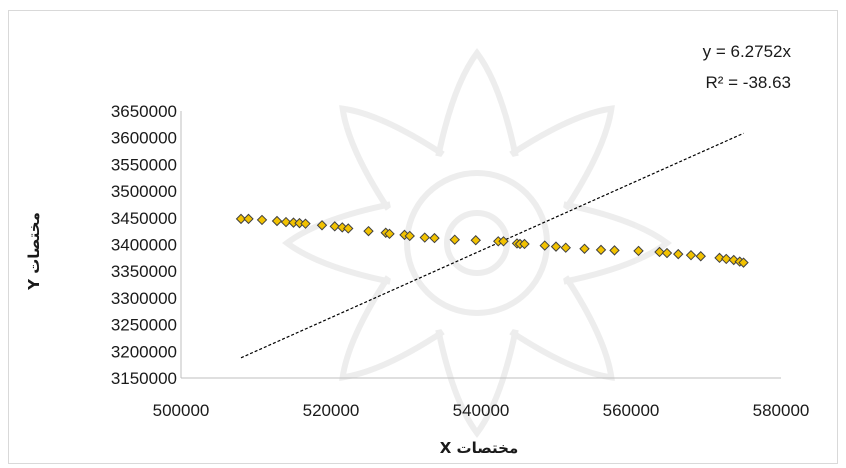 This screenshot has width=846, height=468. I want to click on y-tick-label: 3300000, so click(144, 298).